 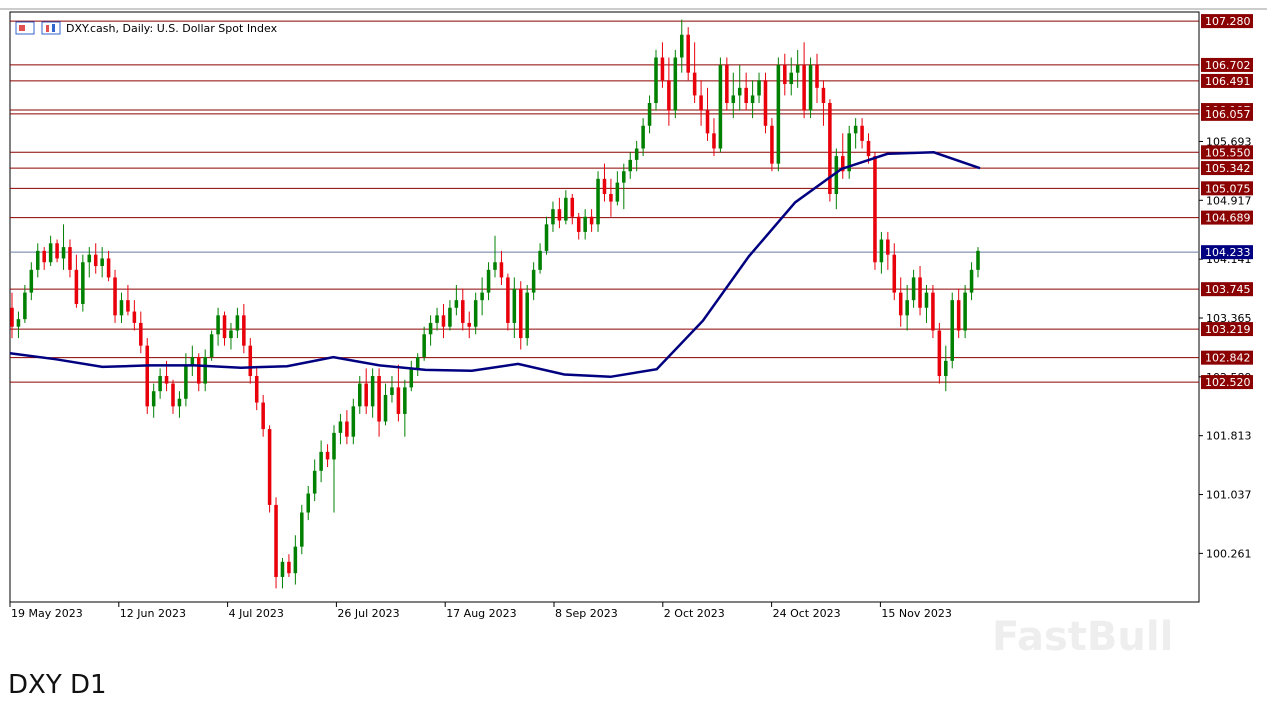 I want to click on level-label: 105.342, so click(x=1228, y=168).